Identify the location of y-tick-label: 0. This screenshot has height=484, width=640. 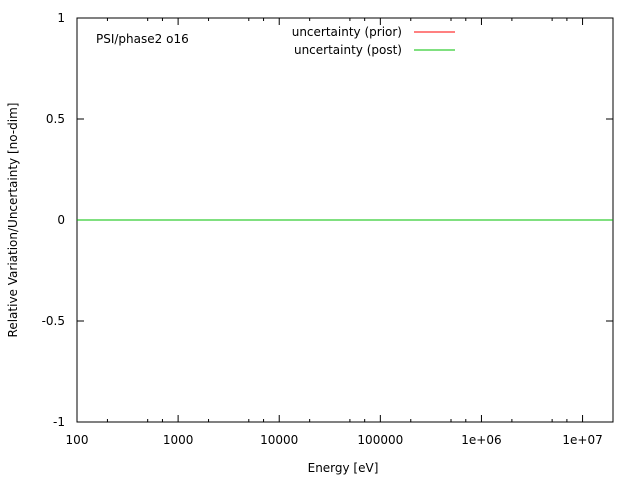
(61, 220).